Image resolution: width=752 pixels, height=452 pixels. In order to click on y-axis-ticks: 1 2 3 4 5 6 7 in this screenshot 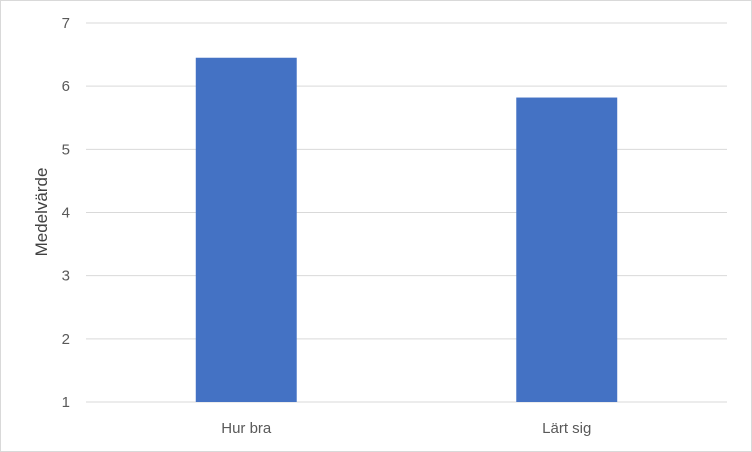, I will do `click(66, 213)`.